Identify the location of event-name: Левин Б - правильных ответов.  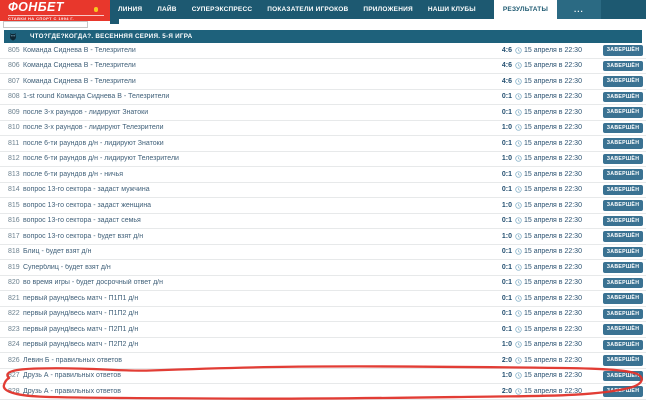
(73, 360).